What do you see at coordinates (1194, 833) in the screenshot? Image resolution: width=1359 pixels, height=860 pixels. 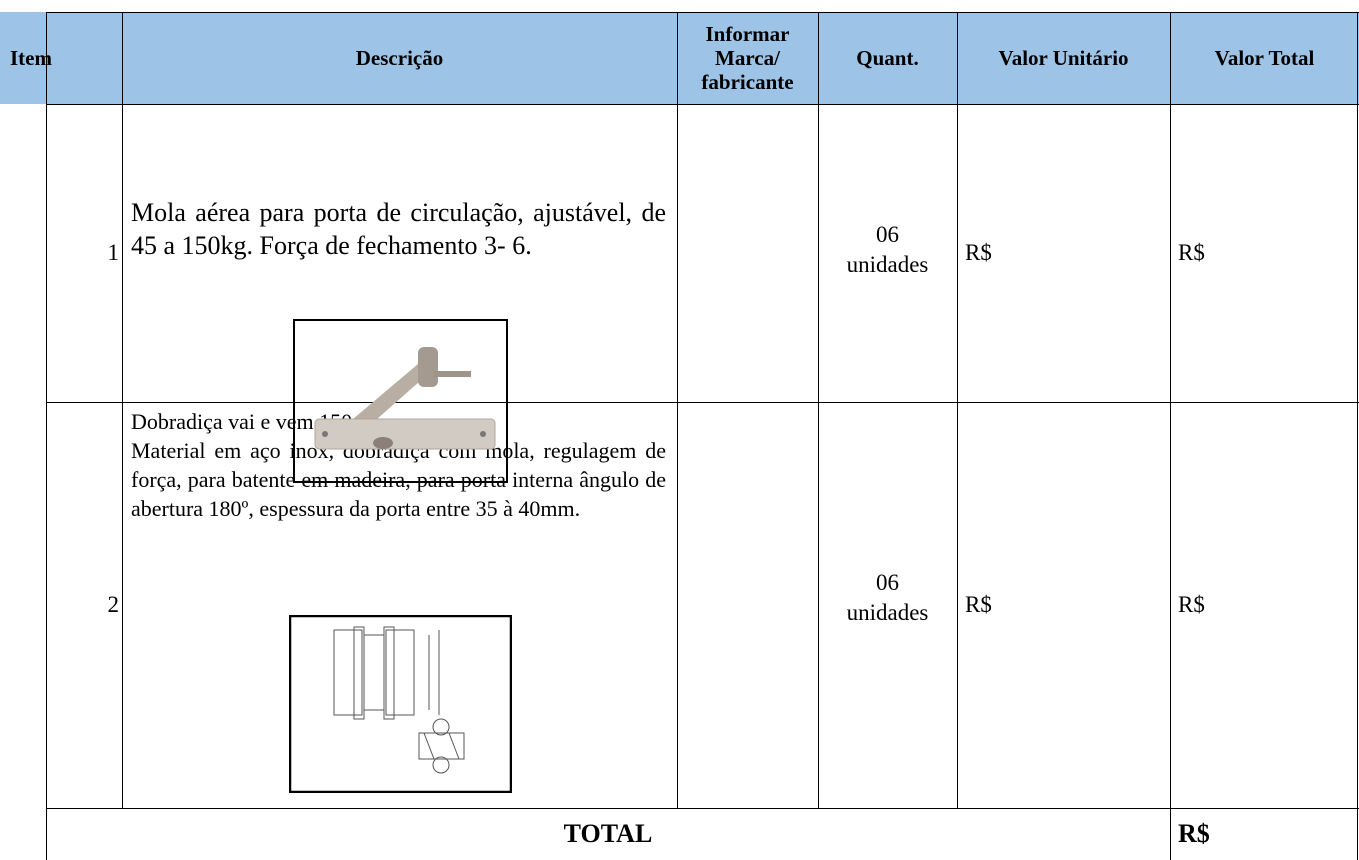 I see `total-sum: R$` at bounding box center [1194, 833].